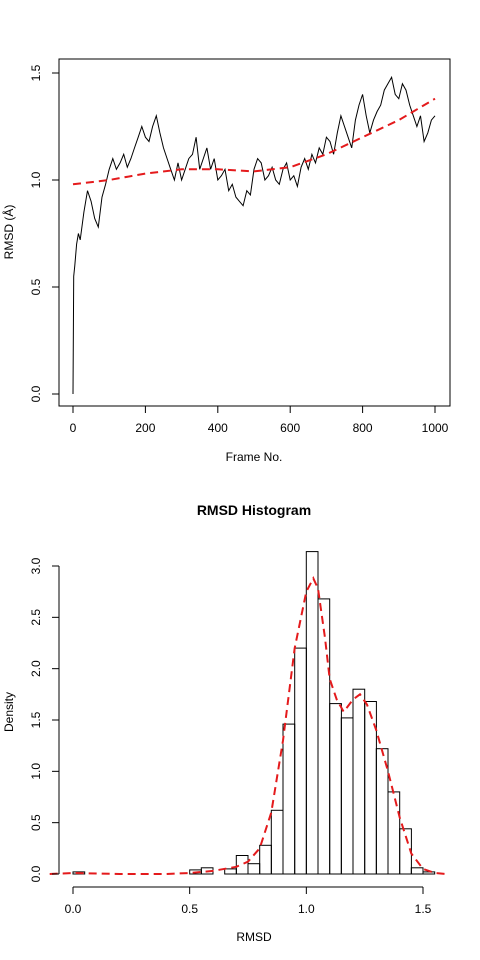 The height and width of the screenshot is (960, 480). I want to click on y-tick-label: 3.0, so click(36, 565).